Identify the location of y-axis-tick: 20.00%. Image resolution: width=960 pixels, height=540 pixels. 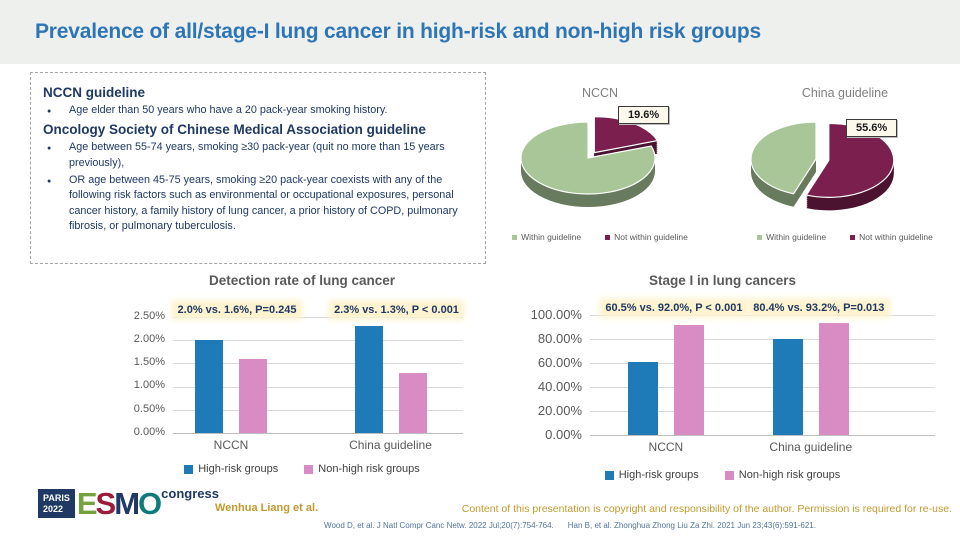
(559, 410).